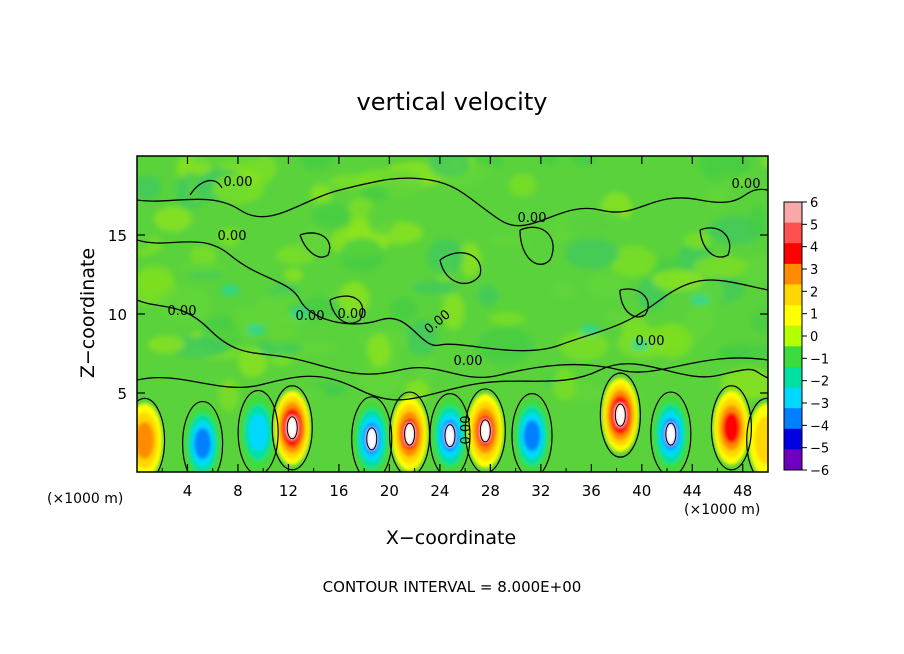  I want to click on colorbar-tick-label: 5, so click(814, 225).